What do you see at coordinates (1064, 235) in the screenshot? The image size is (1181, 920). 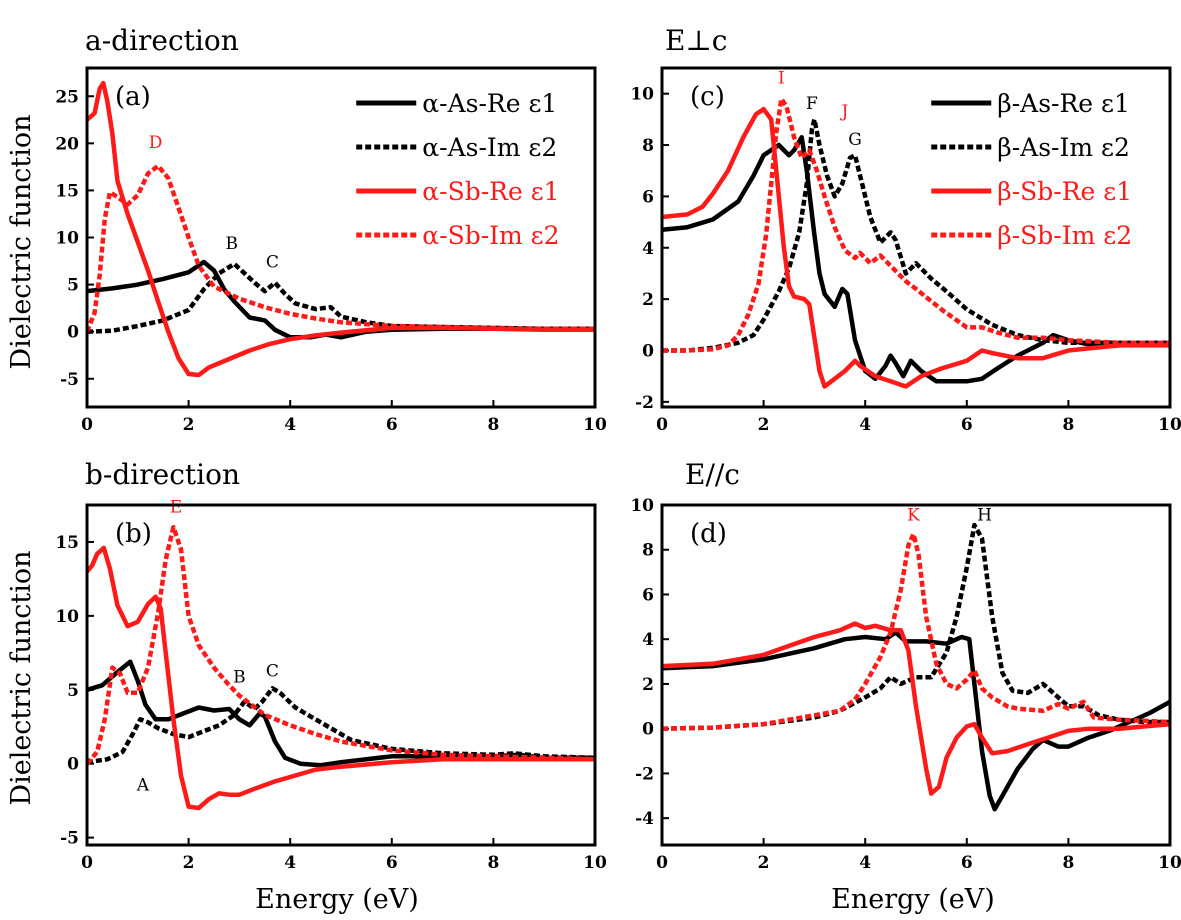 I see `legend-label: β-Sb-Im ε2` at bounding box center [1064, 235].